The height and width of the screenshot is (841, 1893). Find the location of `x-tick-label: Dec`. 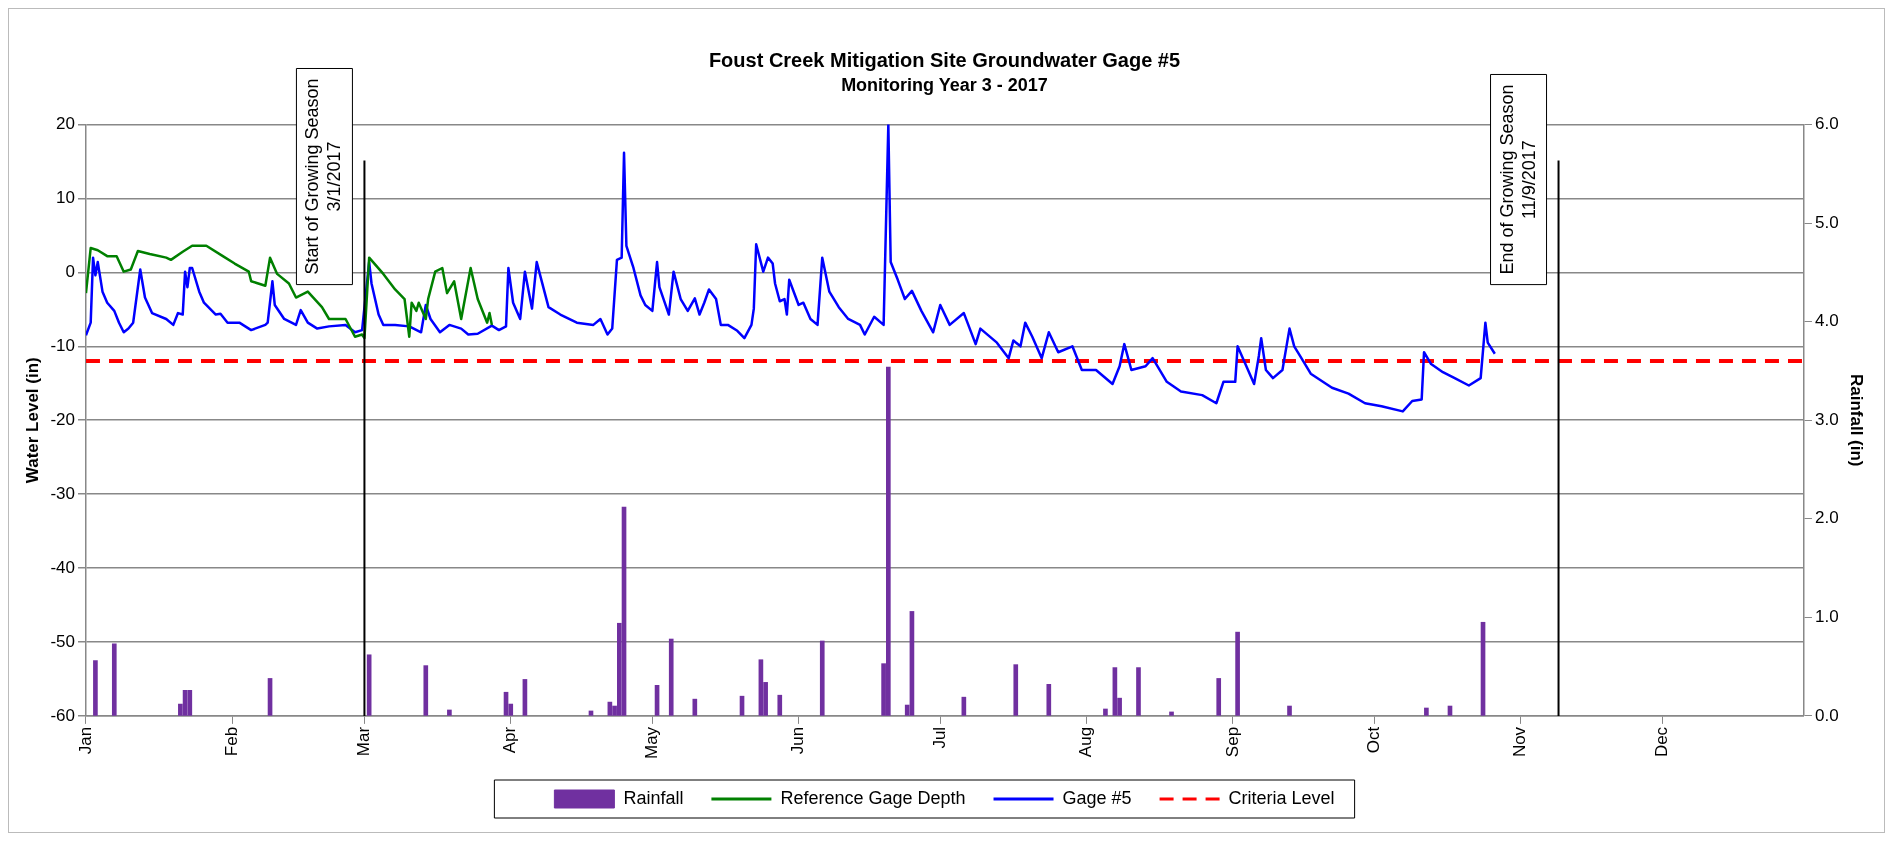

x-tick-label: Dec is located at coordinates (1662, 742).